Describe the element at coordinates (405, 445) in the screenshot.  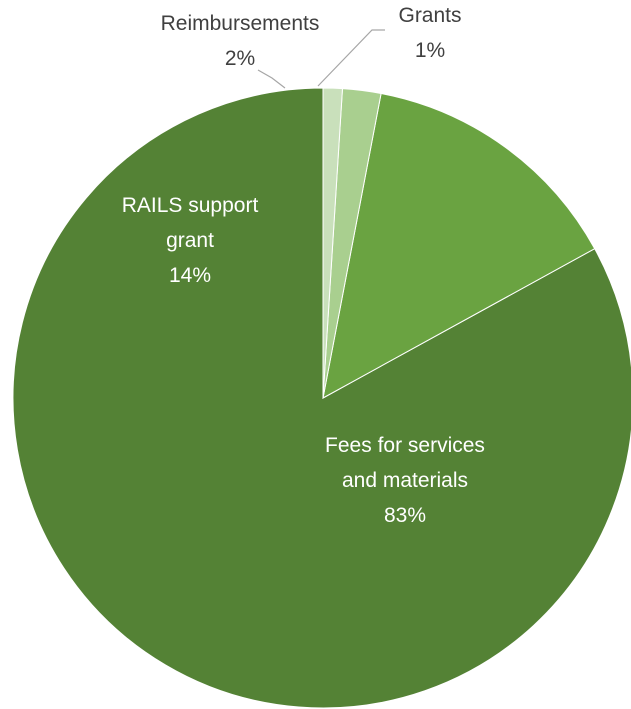
I see `data-label-name-line: Fees for services` at that location.